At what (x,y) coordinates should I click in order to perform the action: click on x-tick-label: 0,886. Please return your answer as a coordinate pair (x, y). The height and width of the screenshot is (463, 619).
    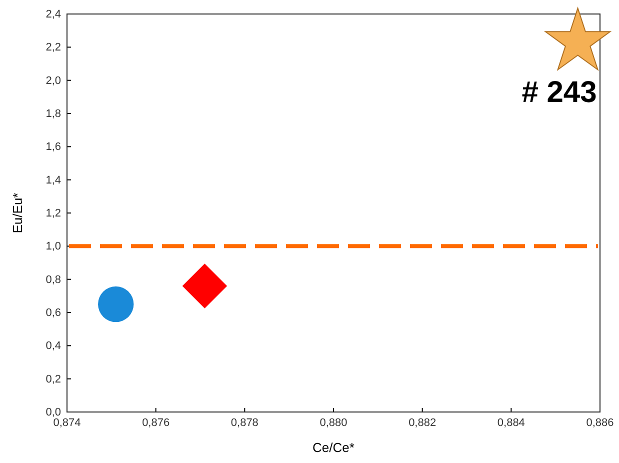
    Looking at the image, I should click on (600, 422).